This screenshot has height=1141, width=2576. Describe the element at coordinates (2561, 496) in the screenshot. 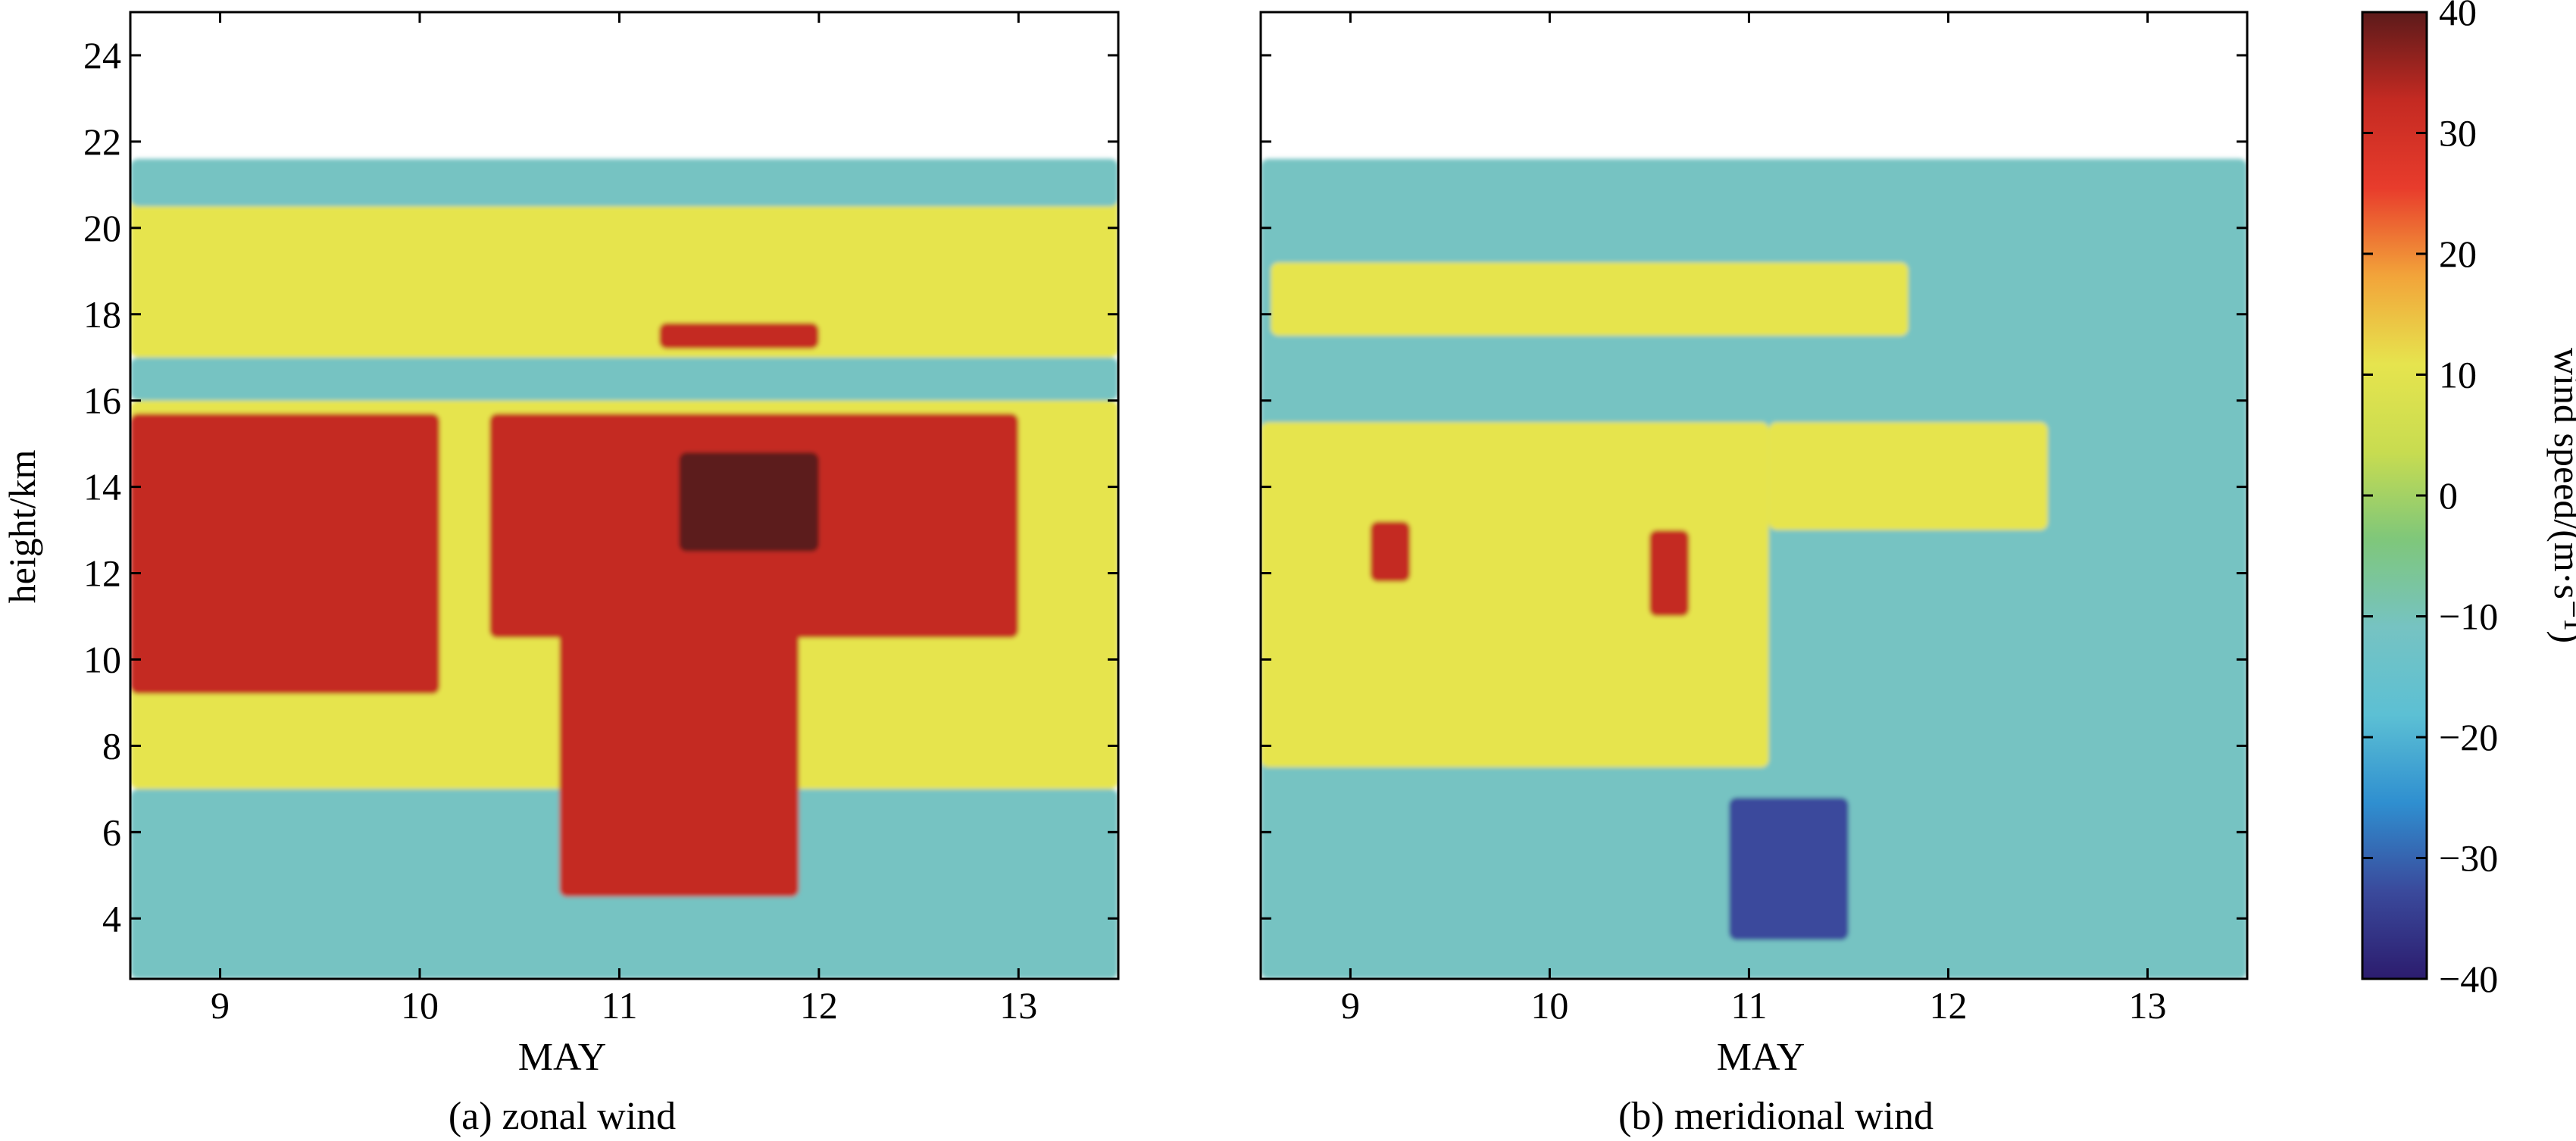

I see `colorbar-label: wind speed/(m·s⁻¹)` at that location.